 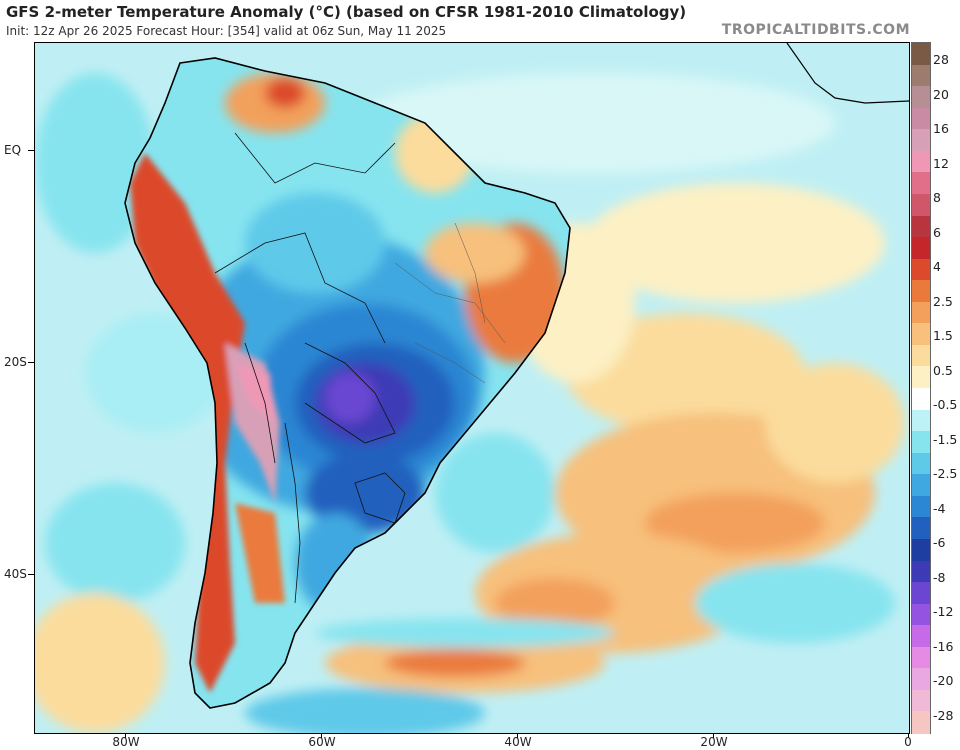 I want to click on colorbar-label: 8, so click(x=937, y=198).